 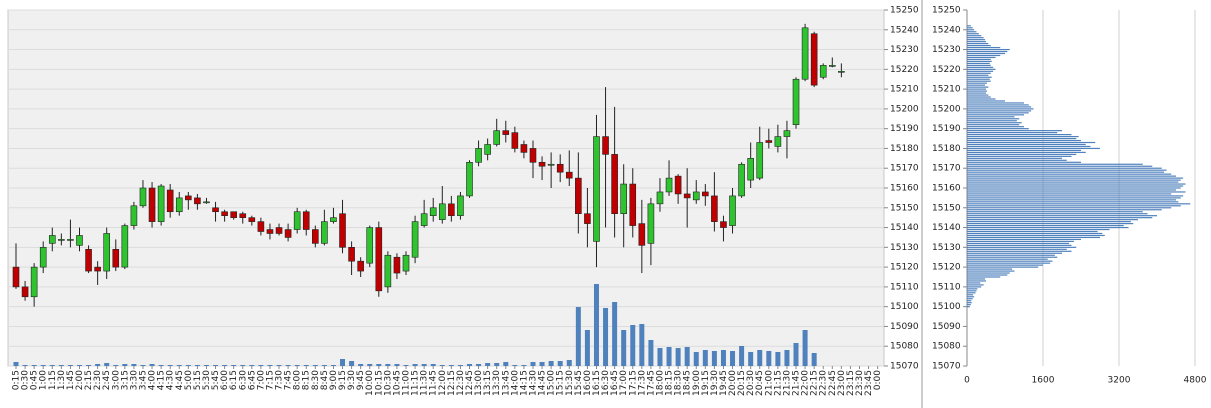 What do you see at coordinates (1119, 381) in the screenshot?
I see `x-tick-label: 3200` at bounding box center [1119, 381].